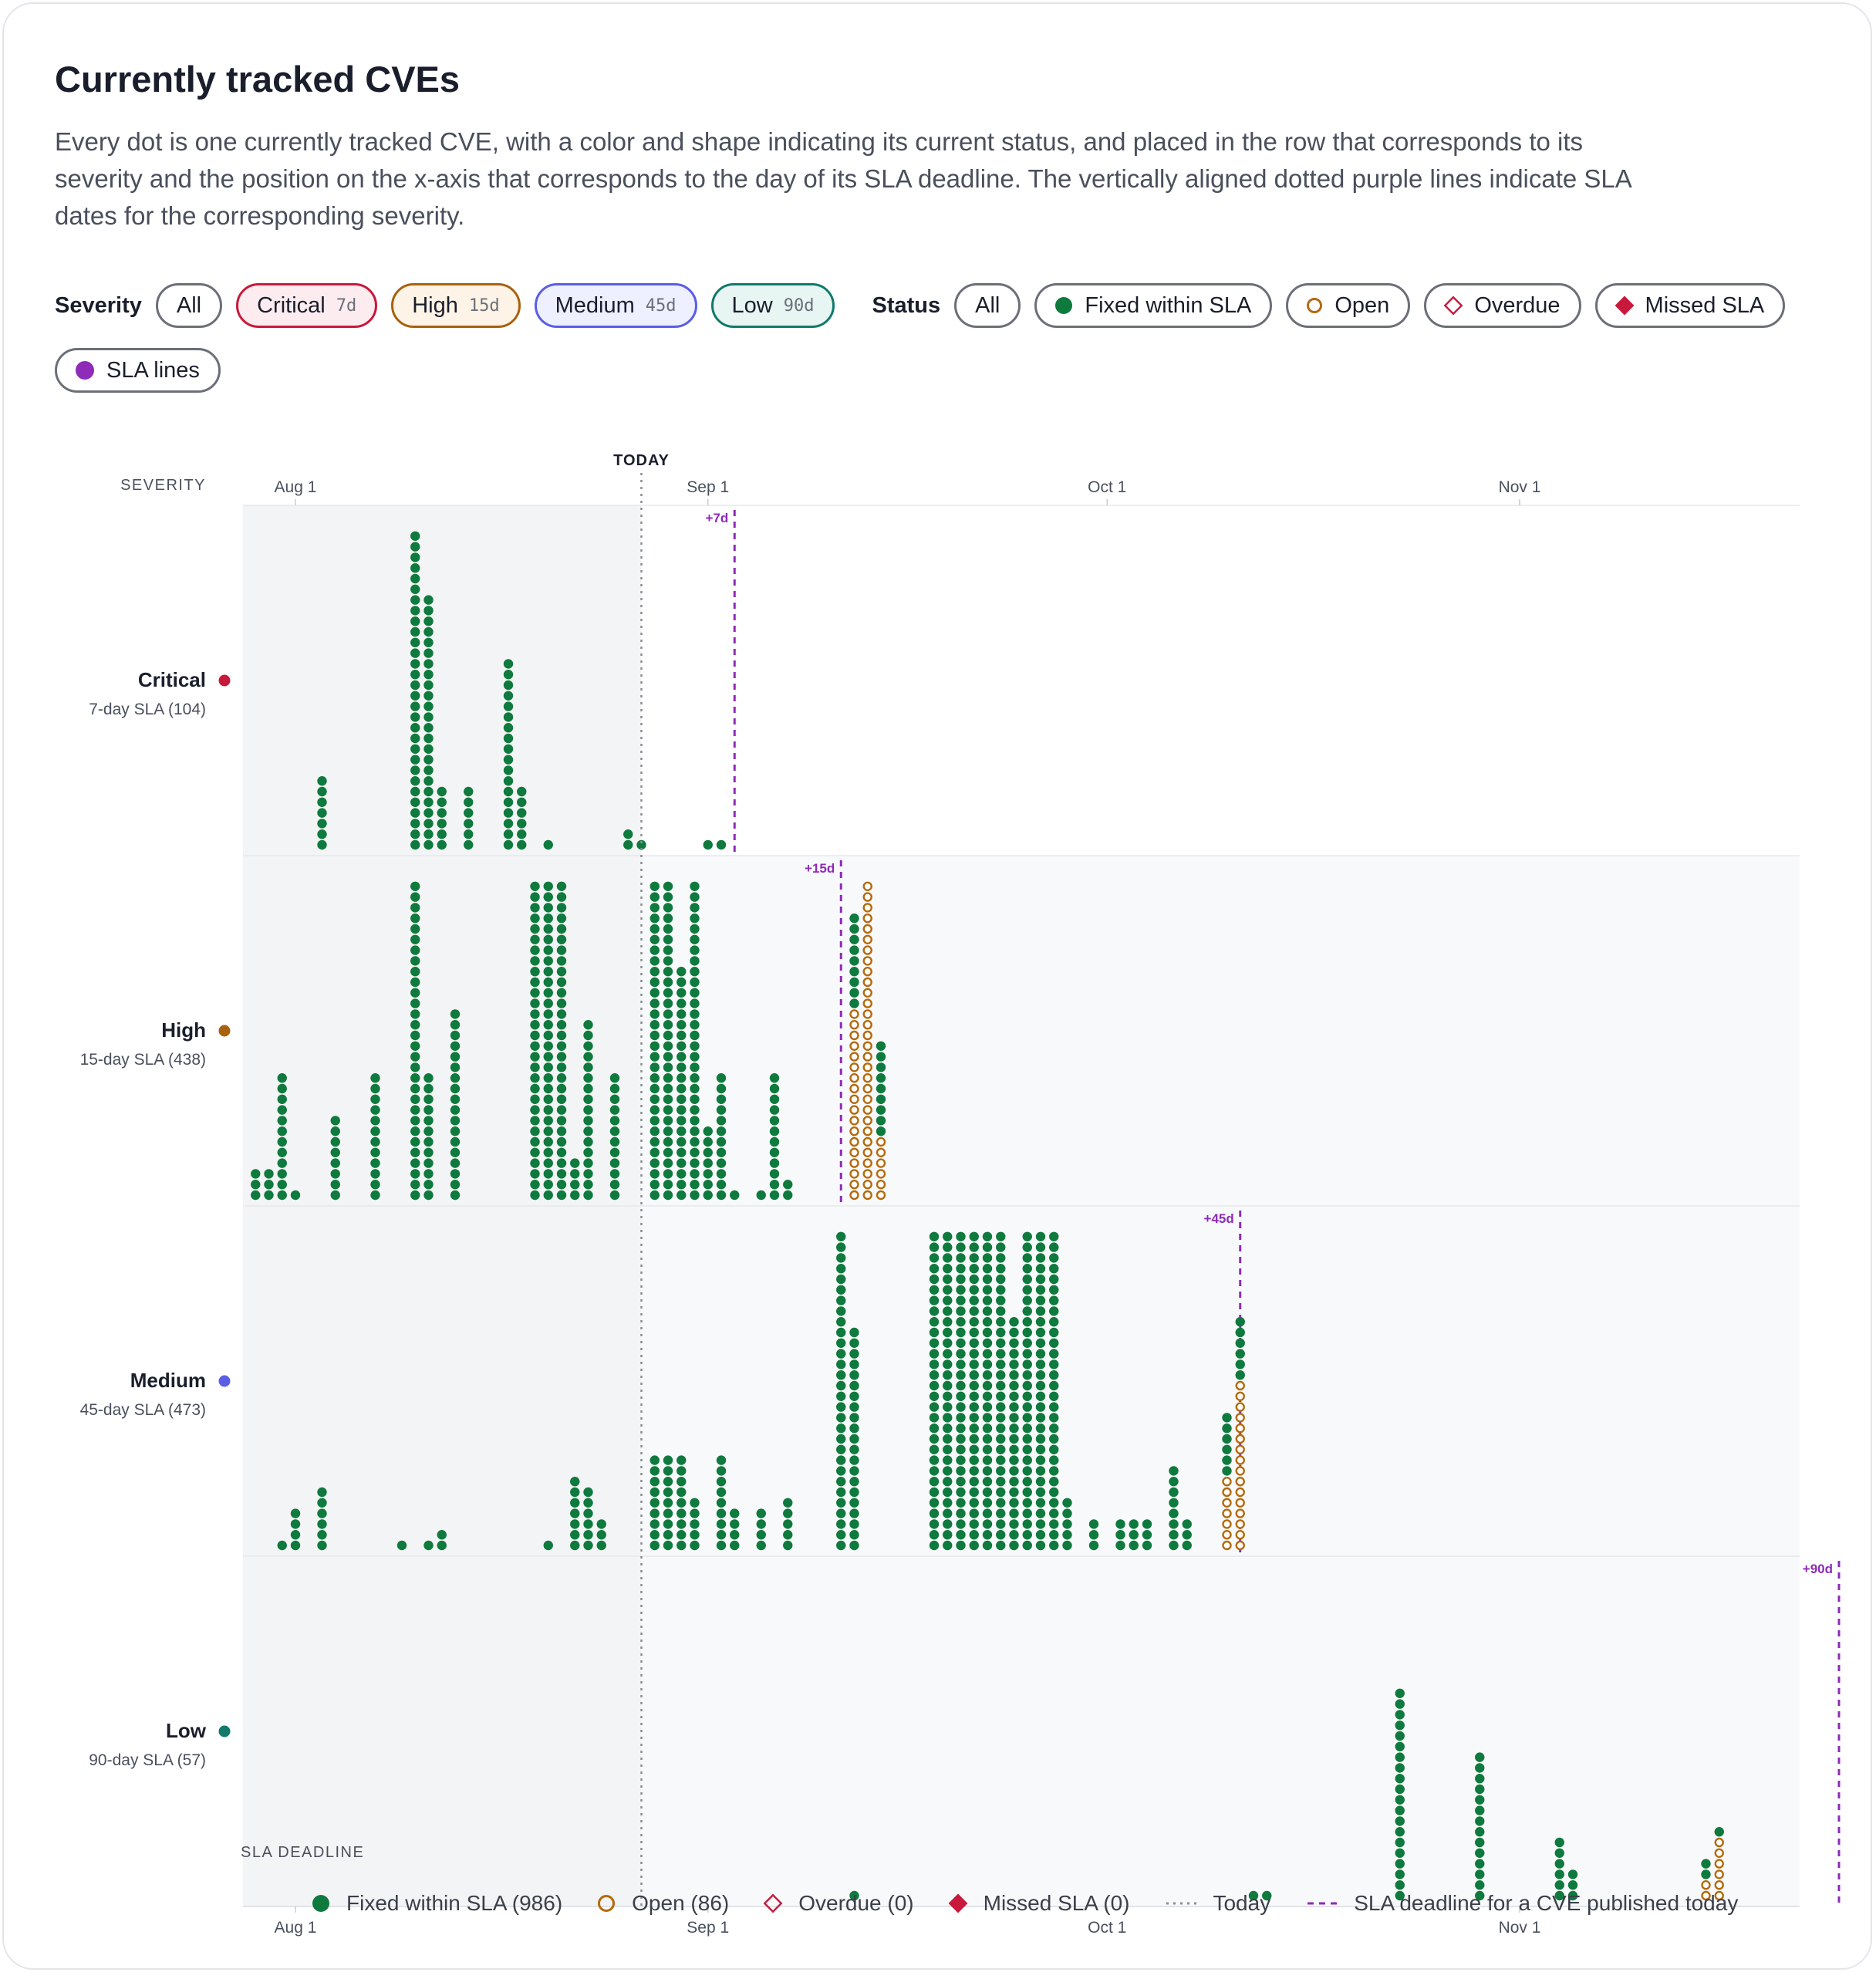  Describe the element at coordinates (616, 305) in the screenshot. I see `severity-medium-pill: Medium 45d` at that location.